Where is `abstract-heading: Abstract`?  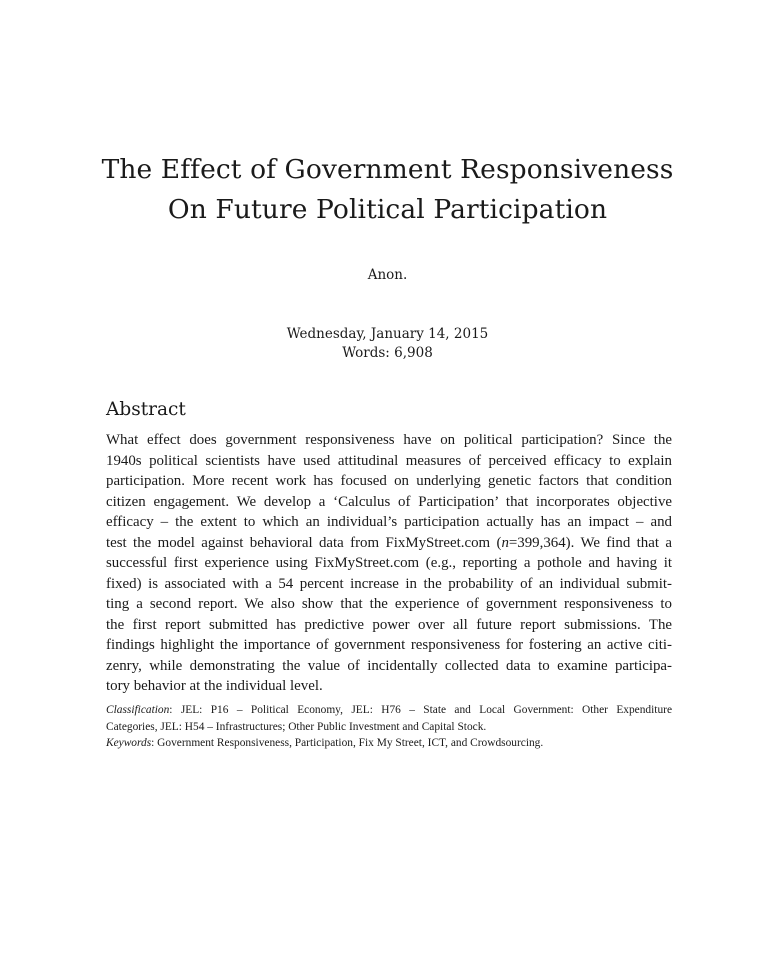 abstract-heading: Abstract is located at coordinates (146, 409).